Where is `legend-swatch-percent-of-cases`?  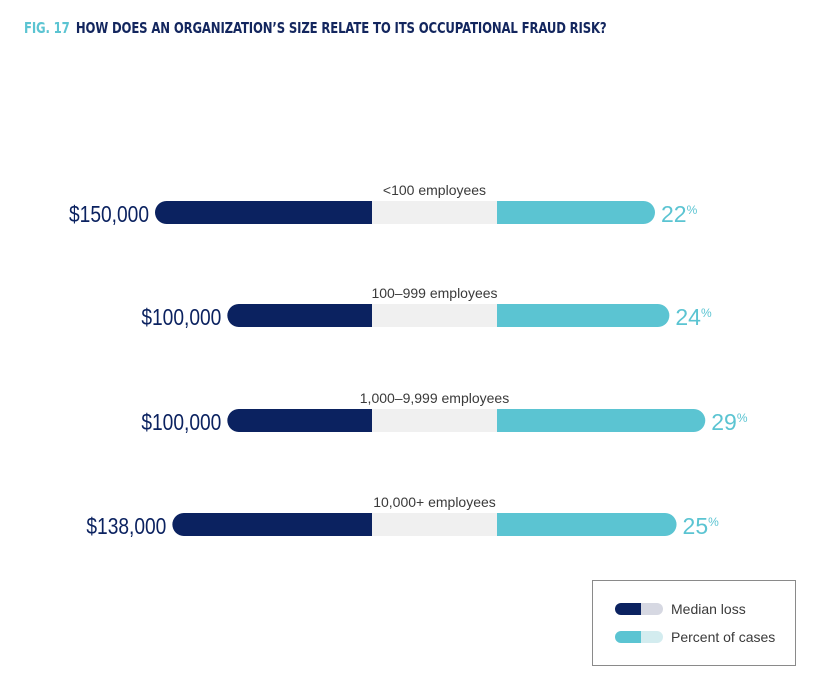 legend-swatch-percent-of-cases is located at coordinates (639, 637).